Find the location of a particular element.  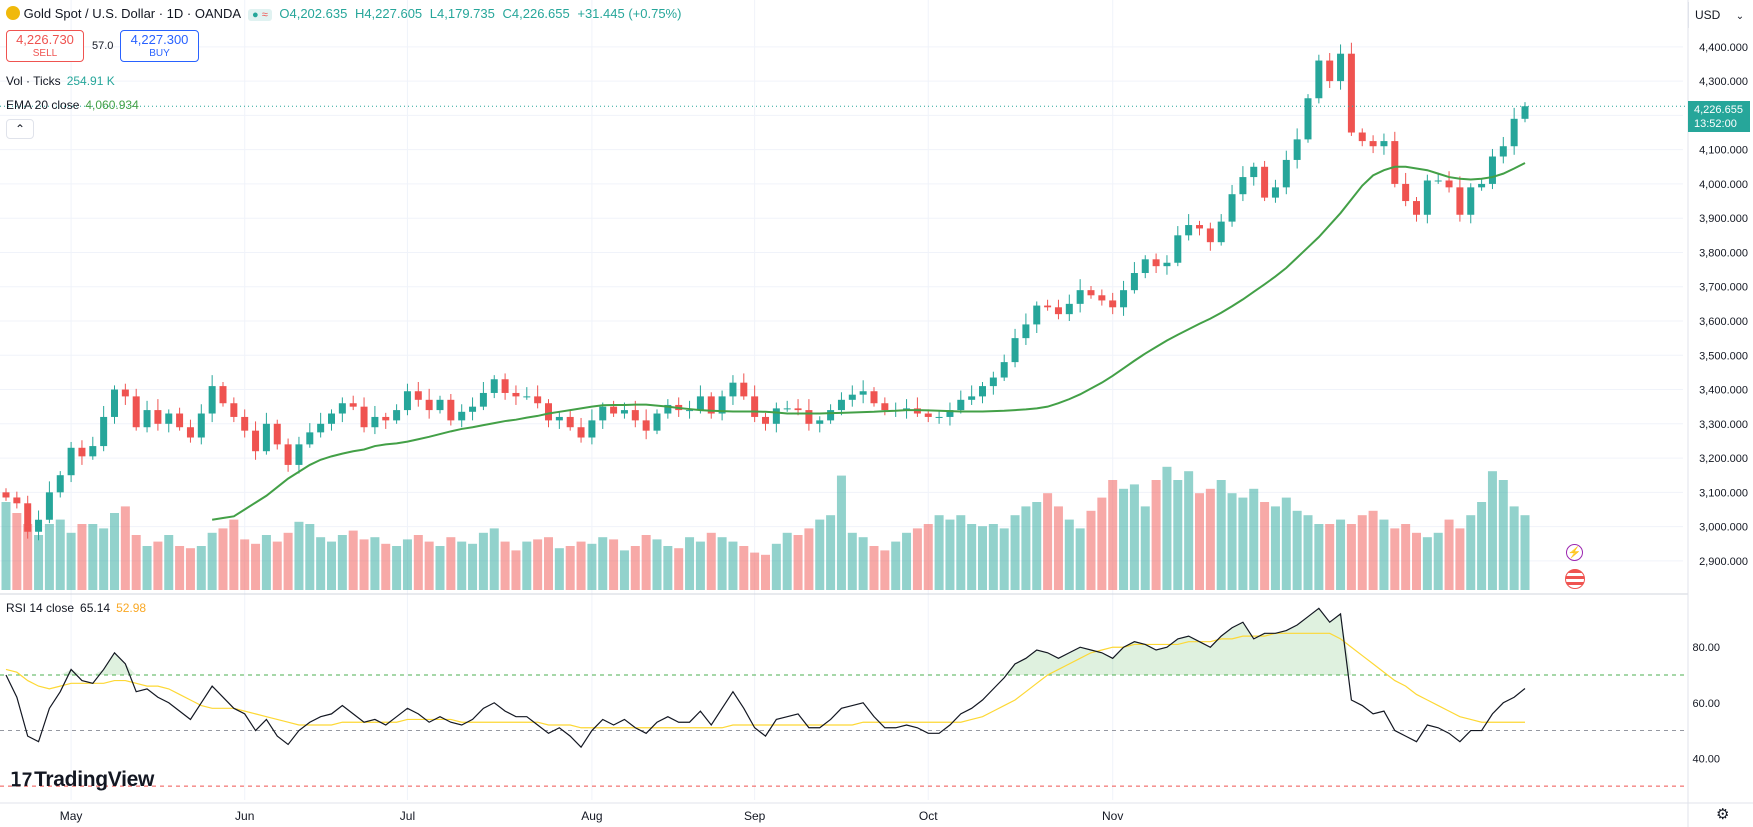

gear-icon: ⚙ is located at coordinates (1723, 814).